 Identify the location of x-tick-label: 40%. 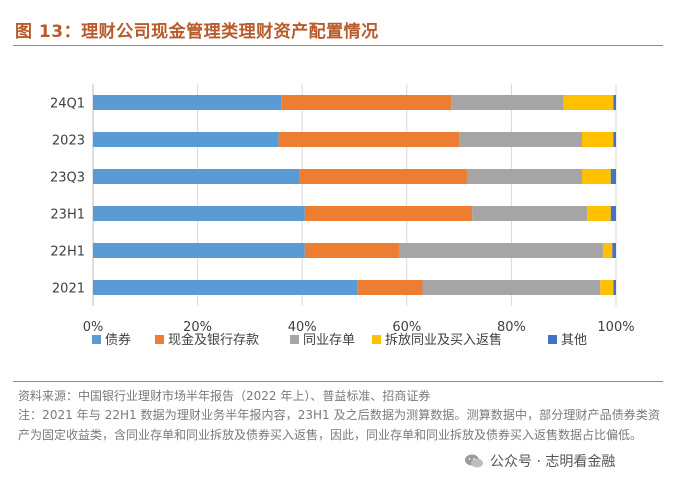
(302, 327).